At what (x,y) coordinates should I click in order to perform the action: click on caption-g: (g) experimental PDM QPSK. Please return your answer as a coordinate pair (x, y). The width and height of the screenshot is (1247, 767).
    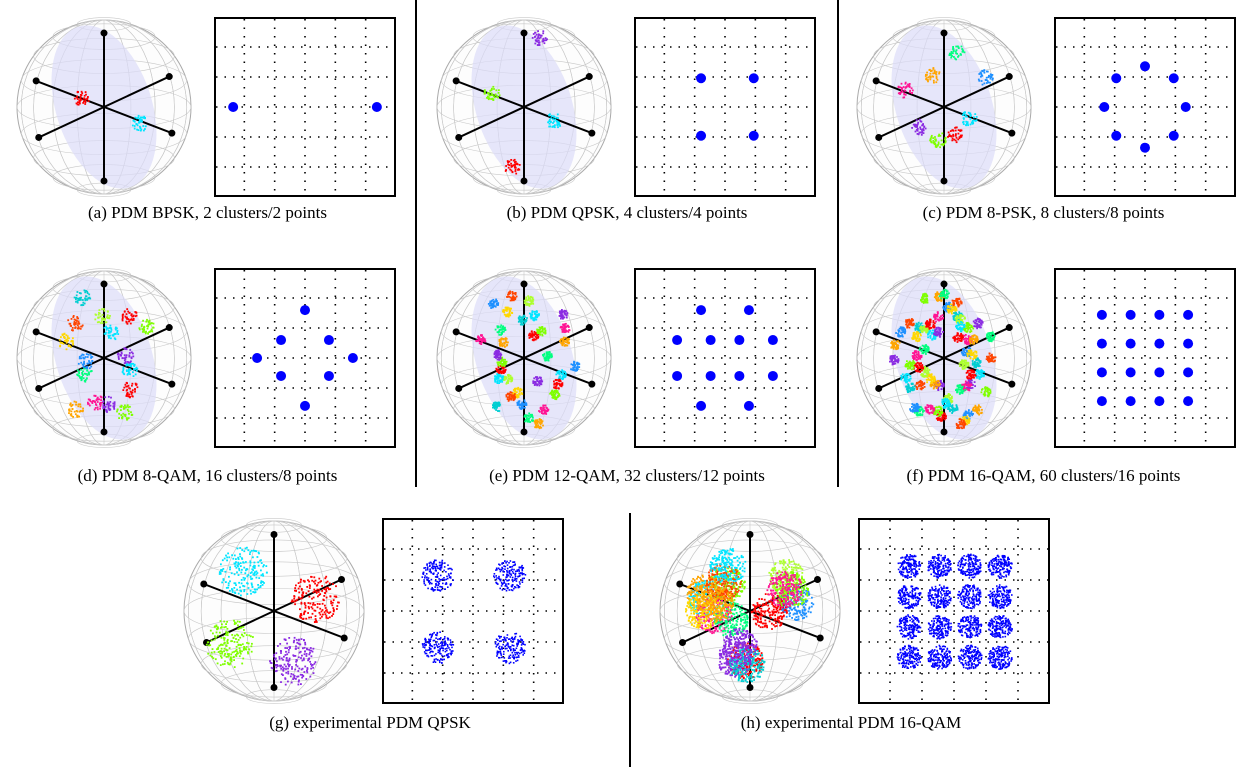
    Looking at the image, I should click on (370, 723).